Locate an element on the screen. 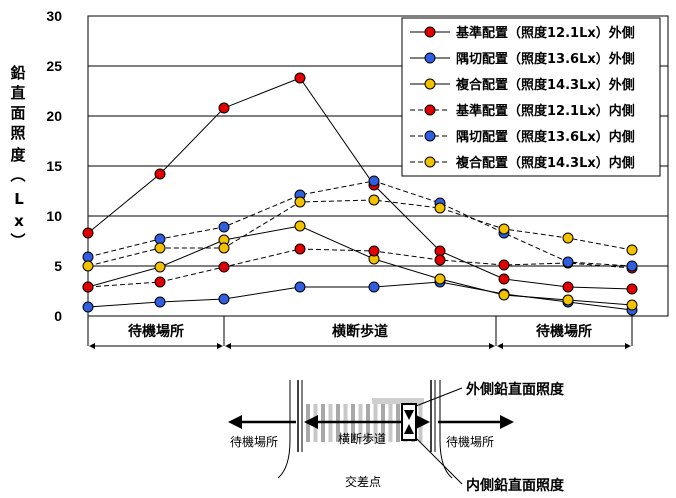  y-axis-label: 鉛直面照度 ︵ Lx ︶ is located at coordinates (17, 157).